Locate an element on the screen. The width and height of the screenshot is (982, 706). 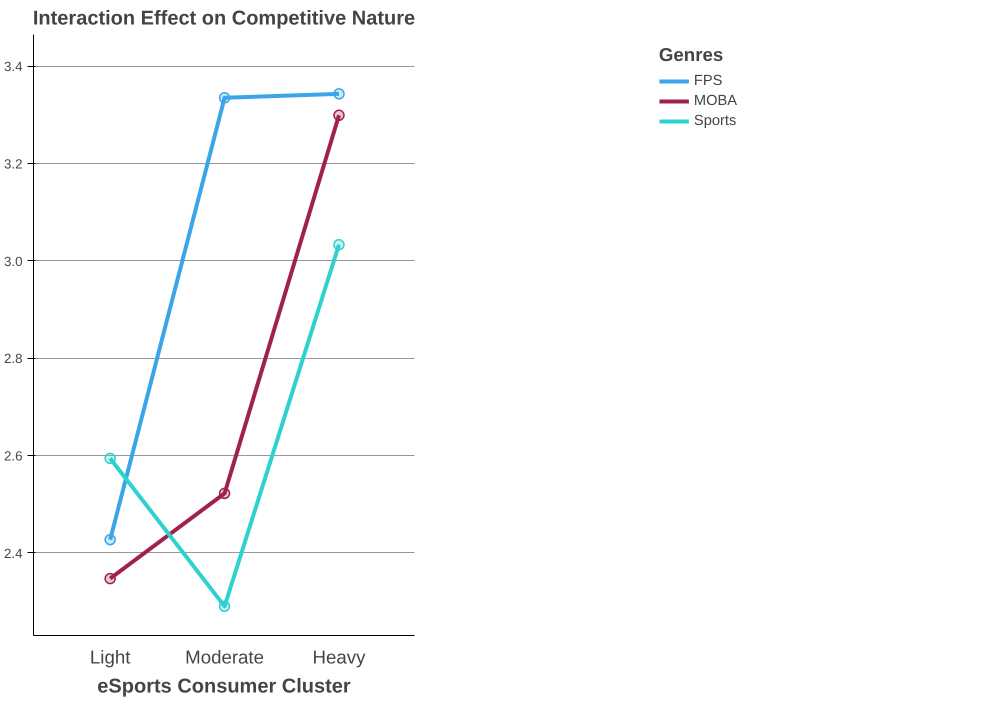
legend-label: MOBA is located at coordinates (716, 101).